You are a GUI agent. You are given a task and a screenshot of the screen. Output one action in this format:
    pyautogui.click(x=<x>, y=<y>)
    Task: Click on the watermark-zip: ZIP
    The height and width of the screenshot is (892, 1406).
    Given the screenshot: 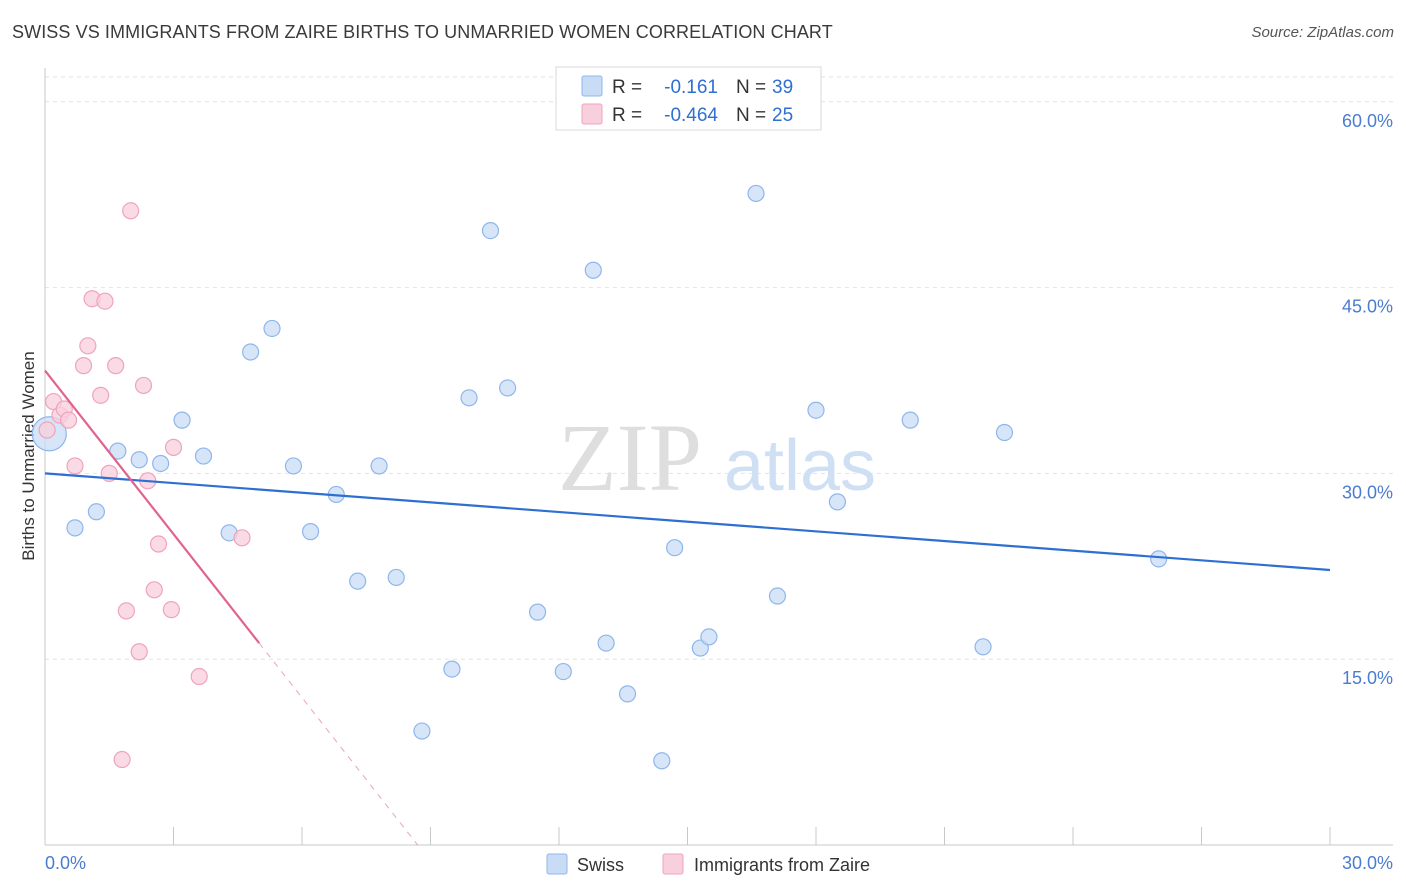 What is the action you would take?
    pyautogui.click(x=630, y=457)
    